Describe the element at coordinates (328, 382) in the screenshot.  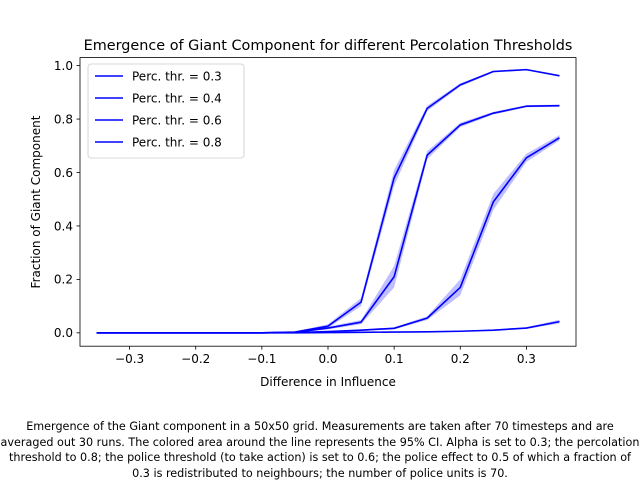
I see `x-axis-label: Difference in Influence` at that location.